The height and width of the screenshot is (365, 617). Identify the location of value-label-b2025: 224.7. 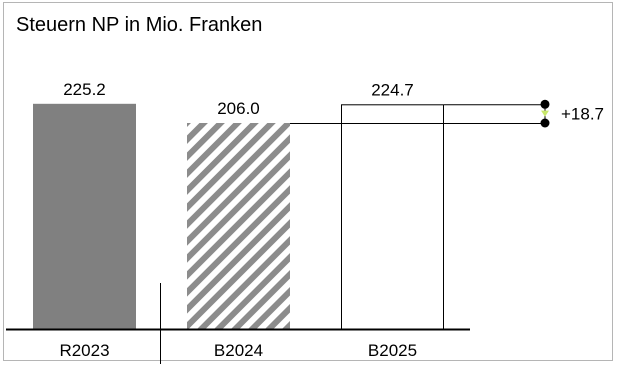
(392, 89).